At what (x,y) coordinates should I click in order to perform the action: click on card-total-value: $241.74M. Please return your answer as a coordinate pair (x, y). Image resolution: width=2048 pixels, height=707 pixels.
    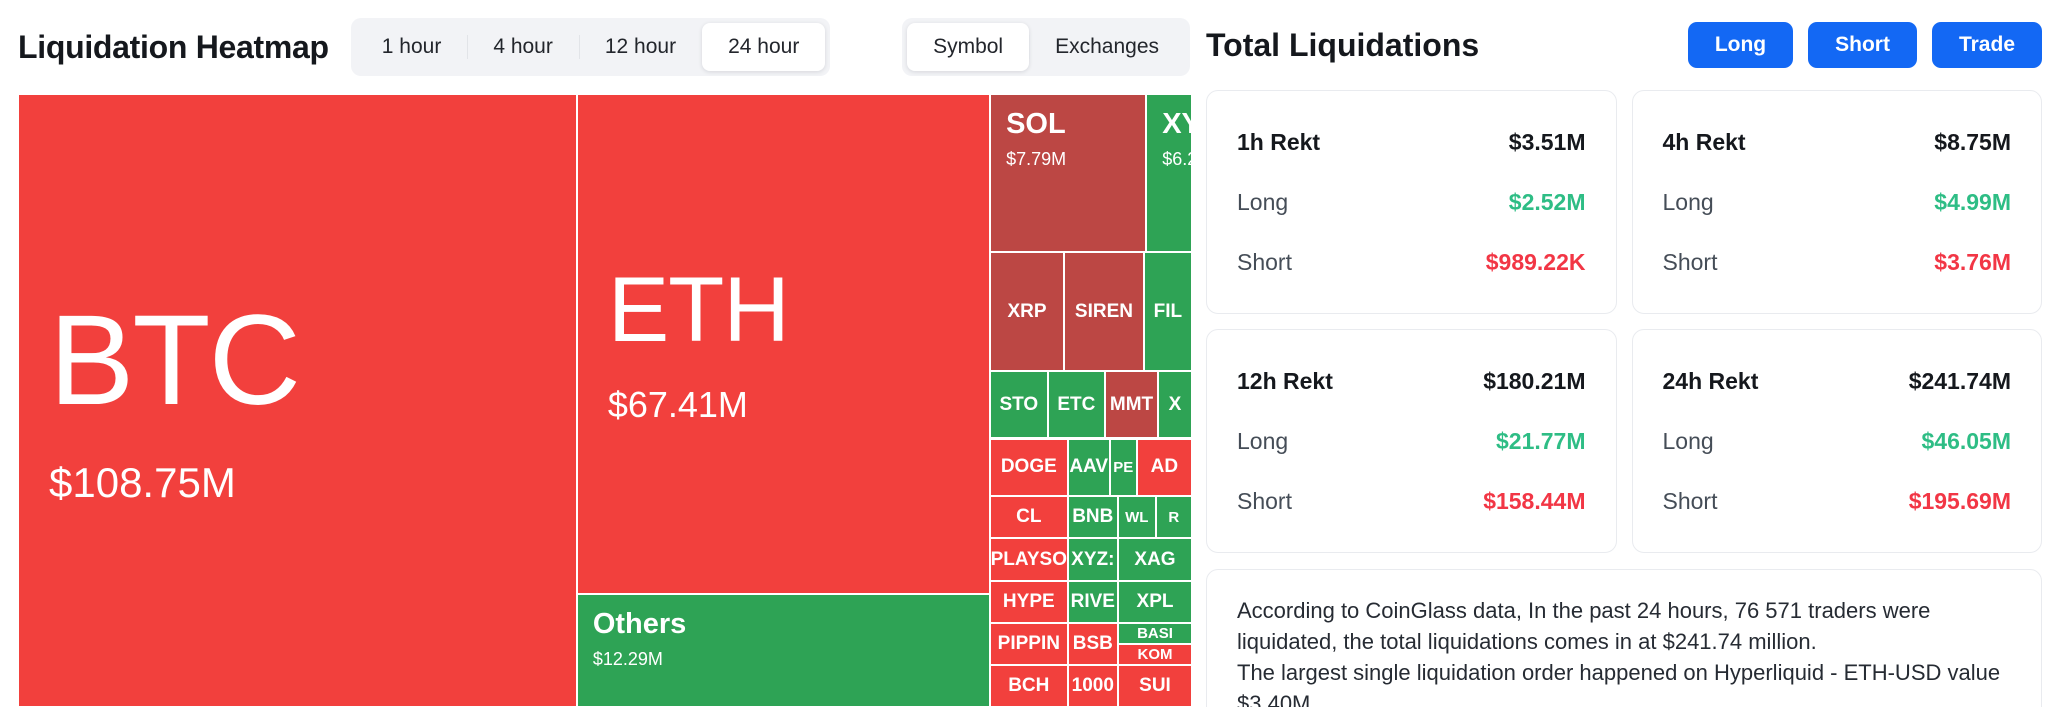
    Looking at the image, I should click on (1959, 380).